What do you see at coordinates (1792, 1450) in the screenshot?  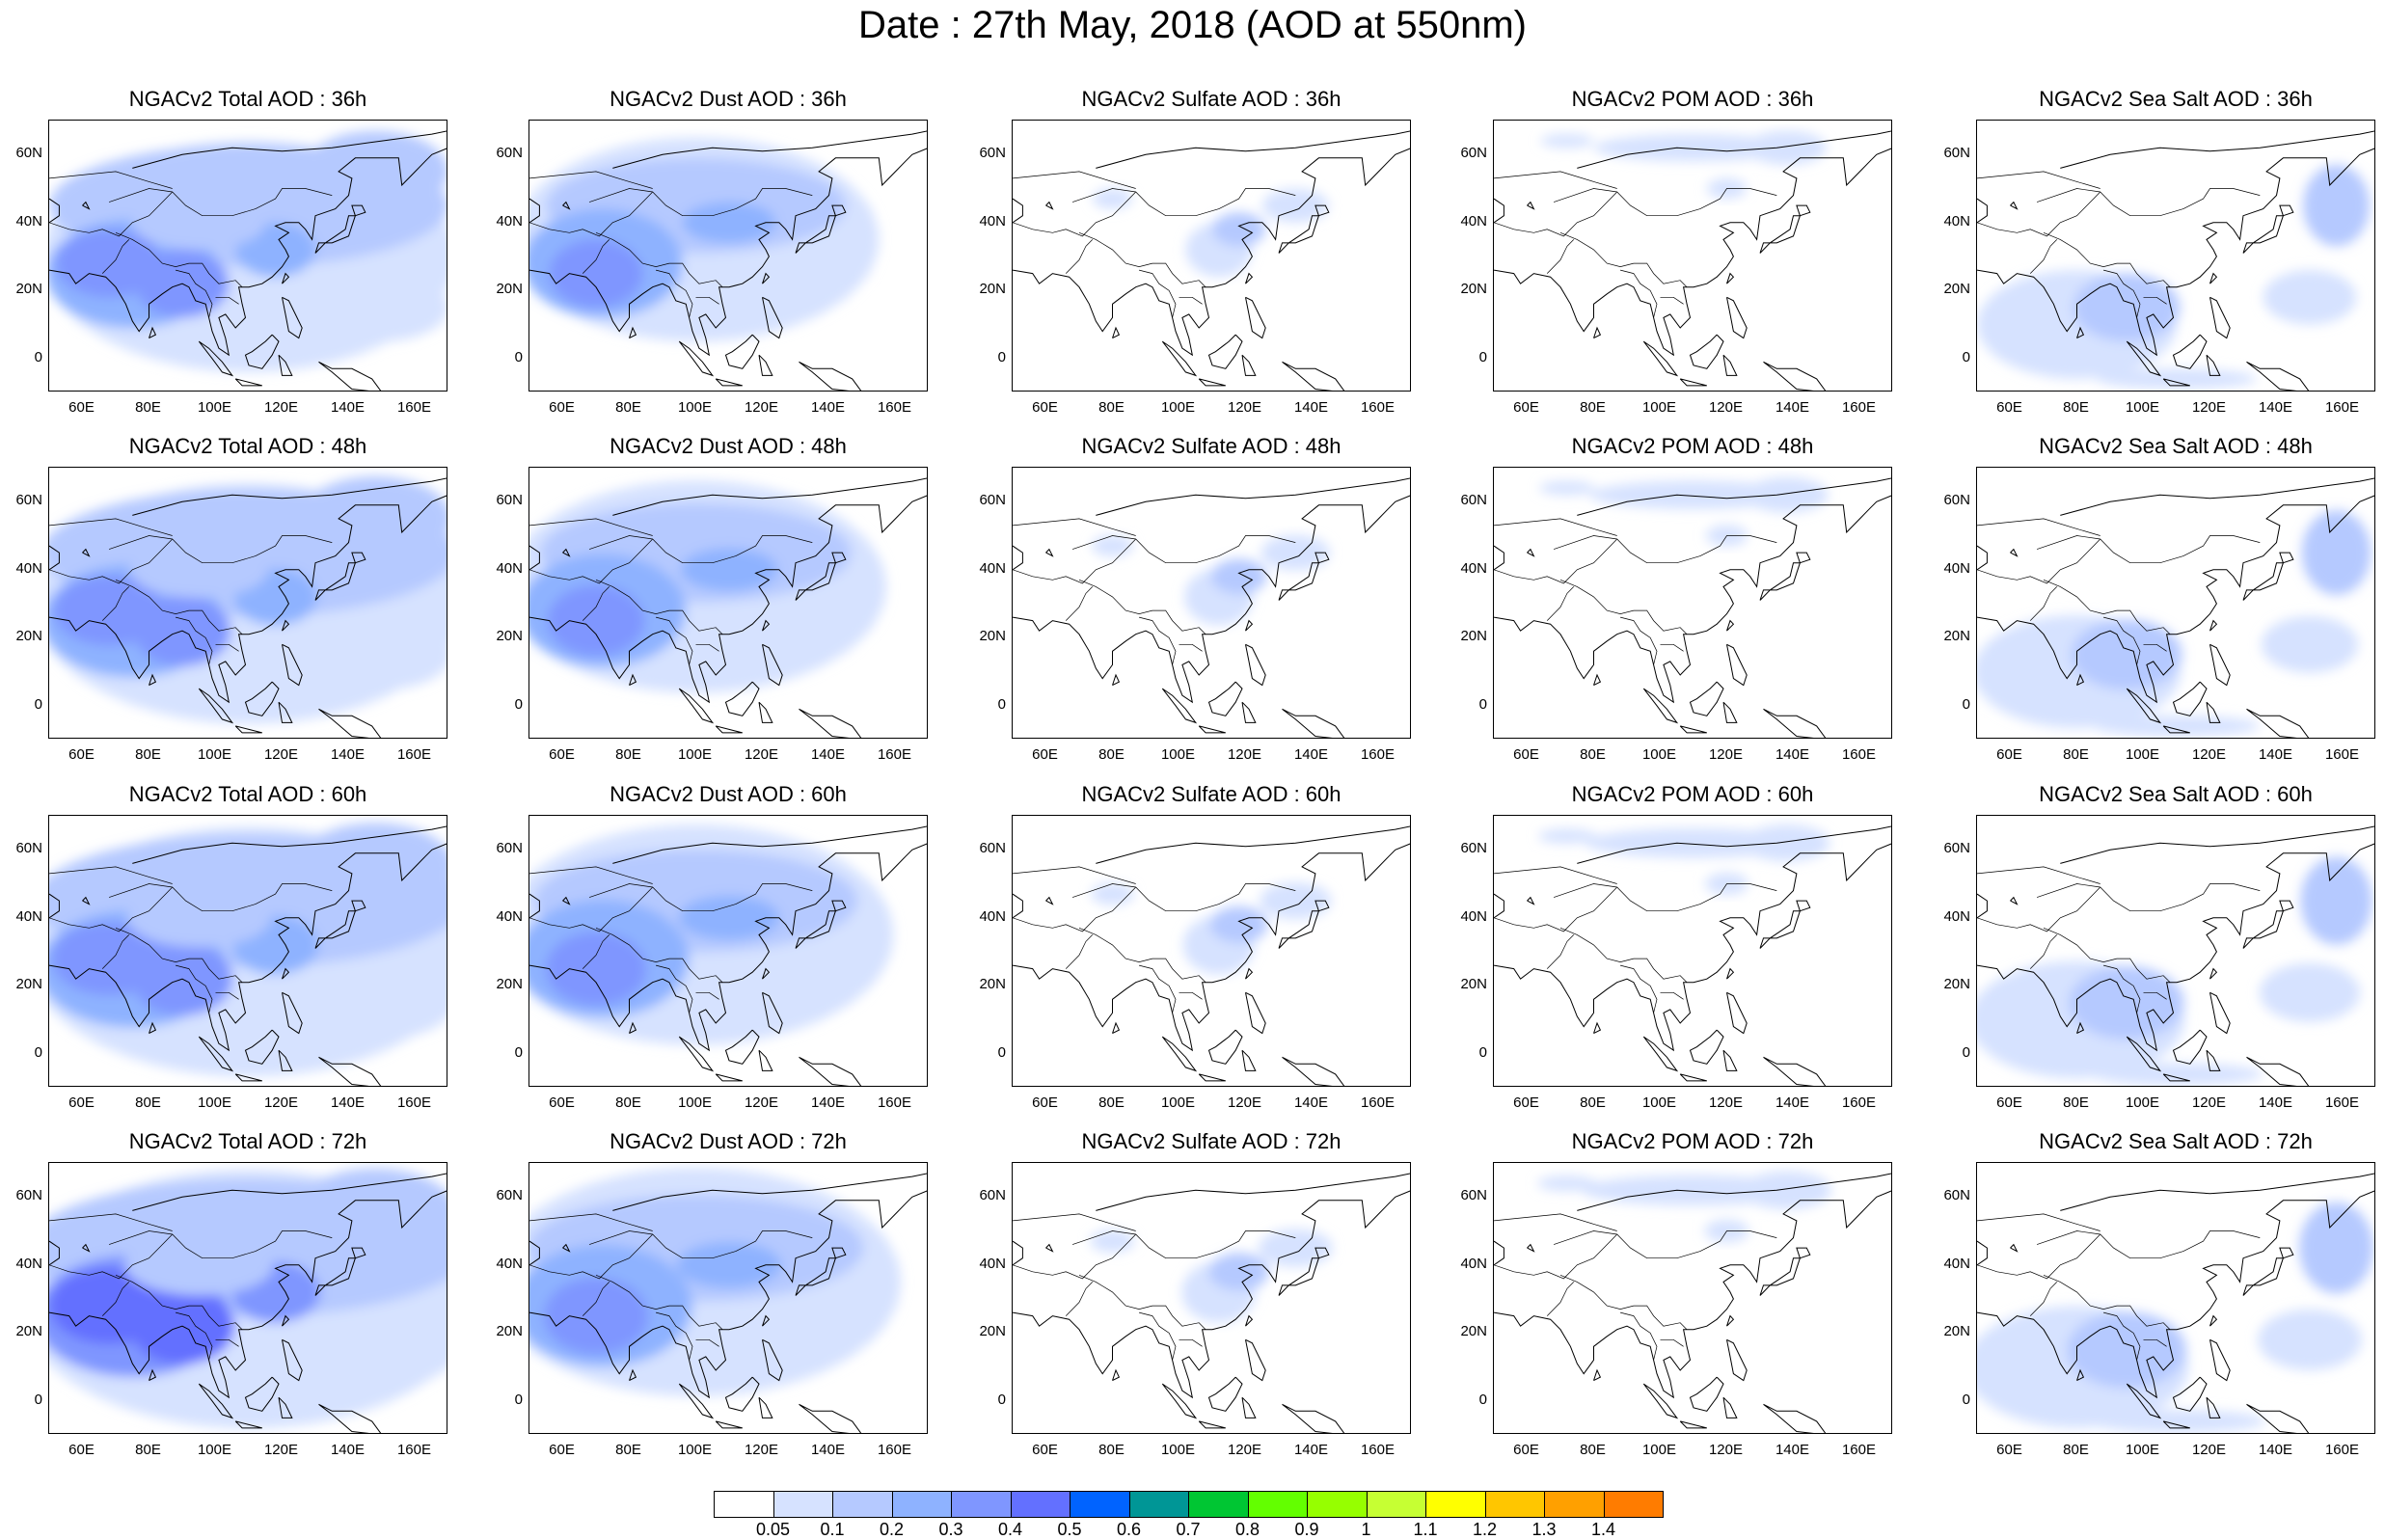 I see `lon-tick-label: 140E` at bounding box center [1792, 1450].